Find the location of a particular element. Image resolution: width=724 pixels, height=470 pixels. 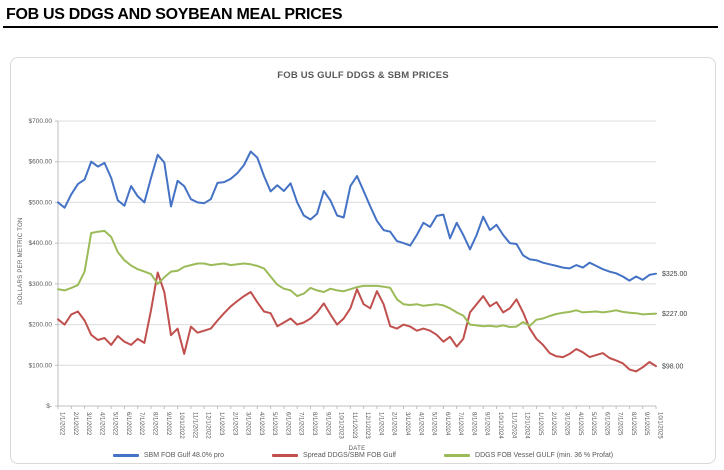

x-tick-label: 1/1/2023 is located at coordinates (221, 424).